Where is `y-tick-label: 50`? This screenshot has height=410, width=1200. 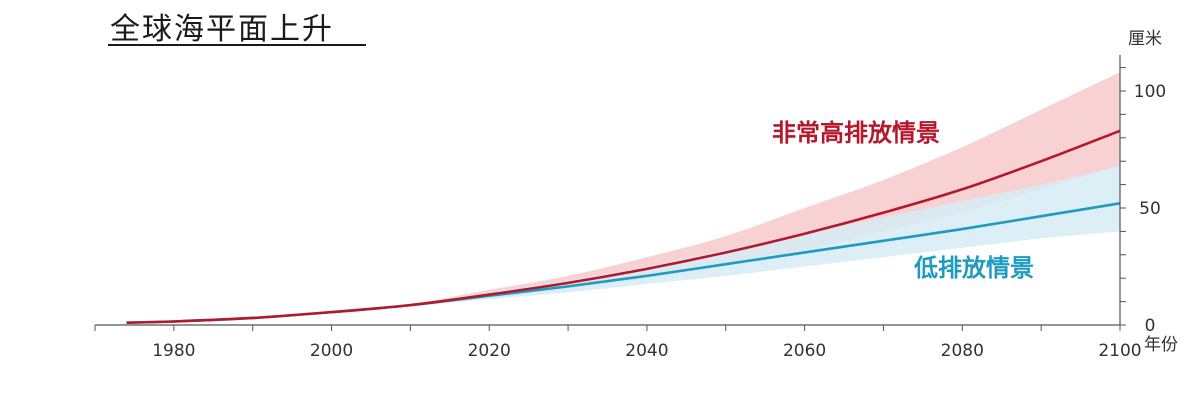
y-tick-label: 50 is located at coordinates (1150, 209).